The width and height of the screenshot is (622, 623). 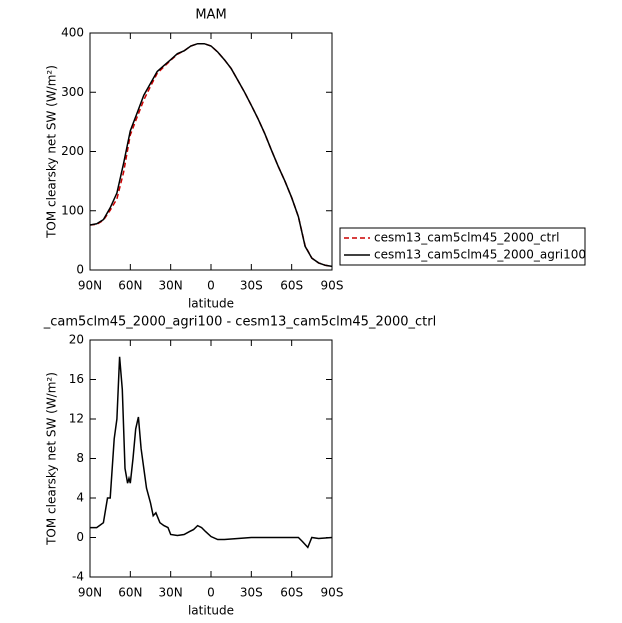 What do you see at coordinates (72, 33) in the screenshot?
I see `y-tick-label: 400` at bounding box center [72, 33].